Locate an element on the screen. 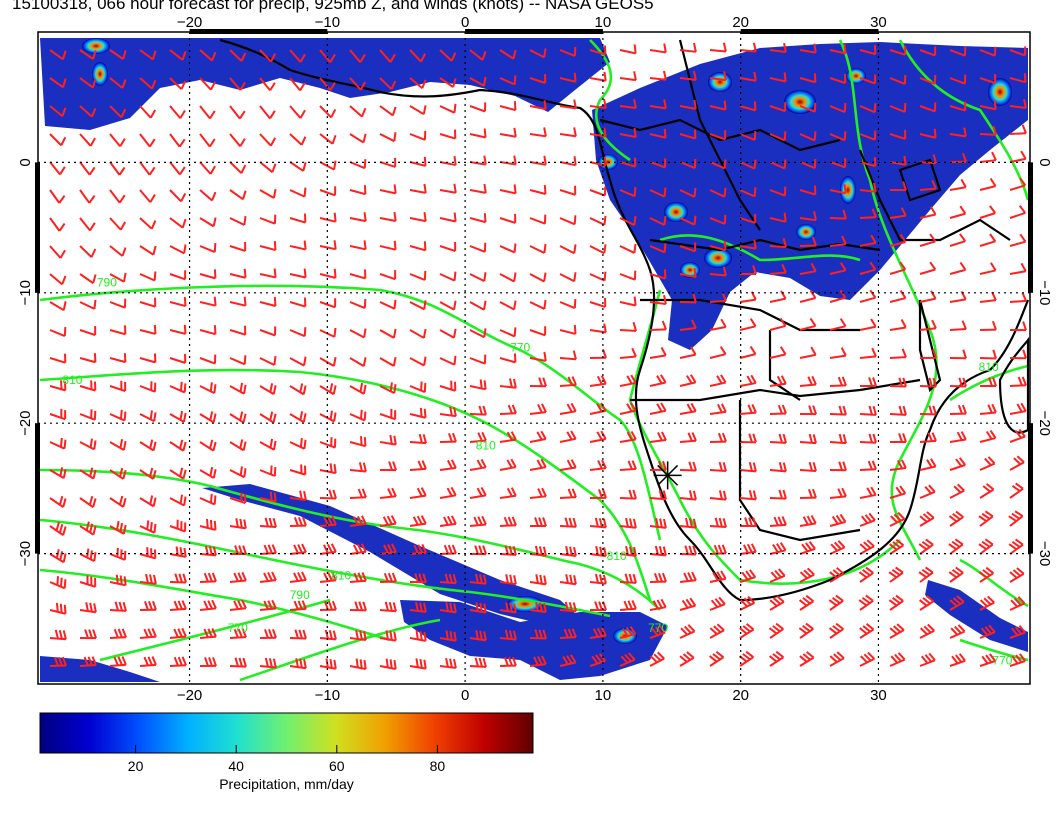 Image resolution: width=1056 pixels, height=816 pixels. lon-tick-label-top: −20 is located at coordinates (189, 22).